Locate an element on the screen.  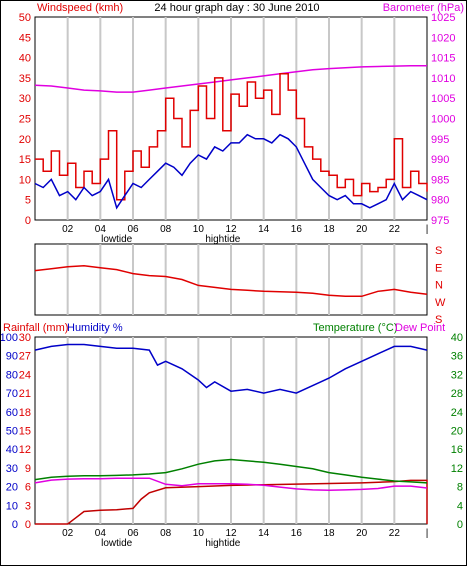
baro-tick-label: 1015 is located at coordinates (443, 59).